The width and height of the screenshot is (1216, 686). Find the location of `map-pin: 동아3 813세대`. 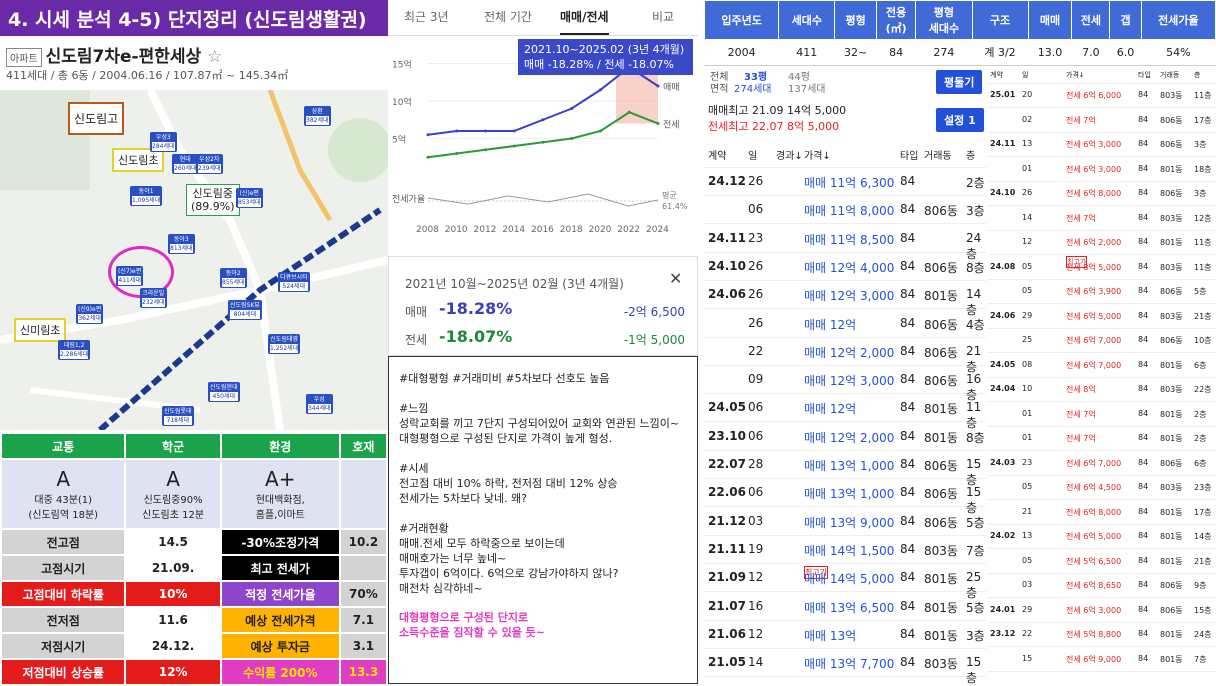

map-pin: 동아3 813세대 is located at coordinates (181, 244).